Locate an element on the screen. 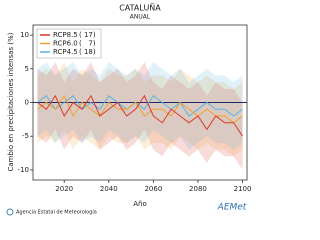 The width and height of the screenshot is (320, 240). legend-runs: ( 17) is located at coordinates (87, 35).